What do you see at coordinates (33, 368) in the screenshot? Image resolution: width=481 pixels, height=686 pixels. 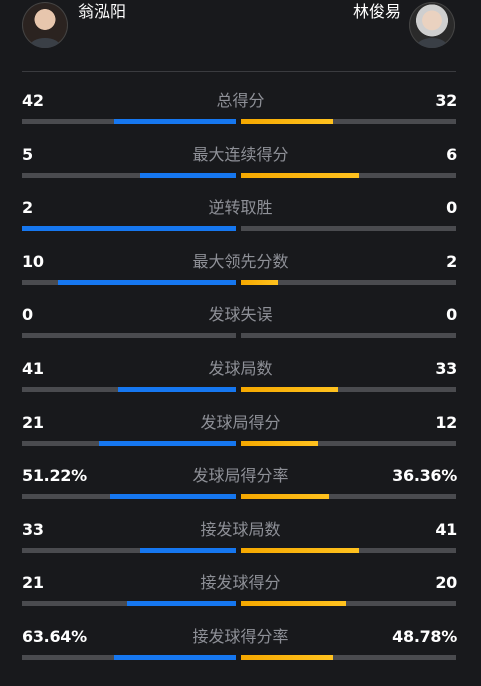 I see `stat-left-value: 41` at bounding box center [33, 368].